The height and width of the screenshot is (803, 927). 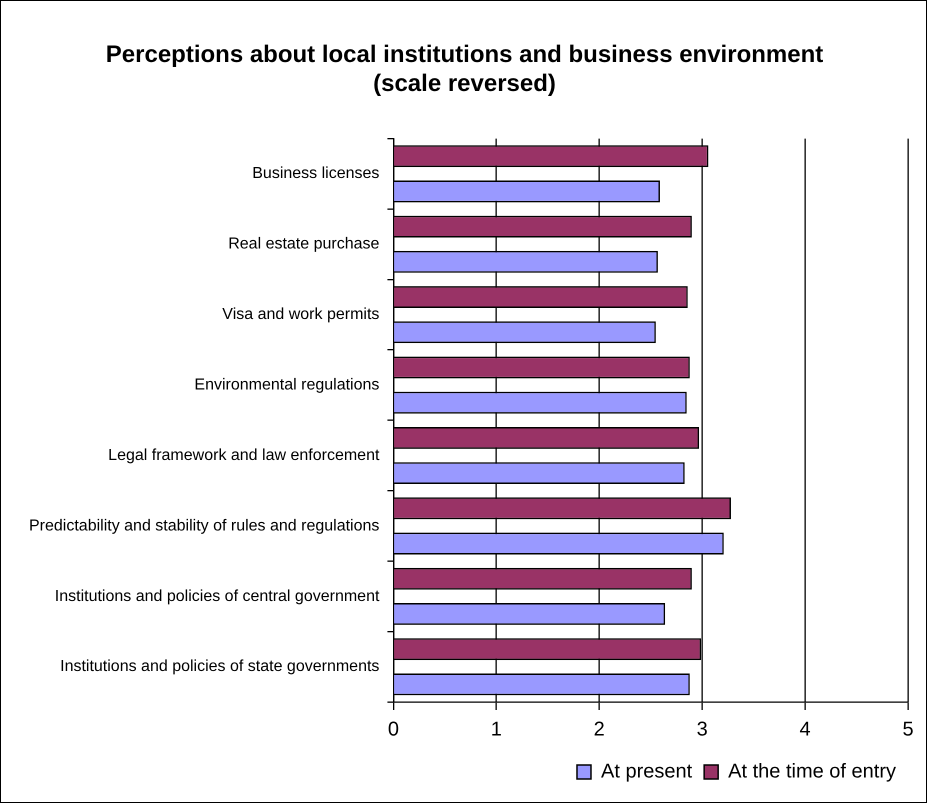 I want to click on y-tick-label: Real estate purchase, so click(x=304, y=244).